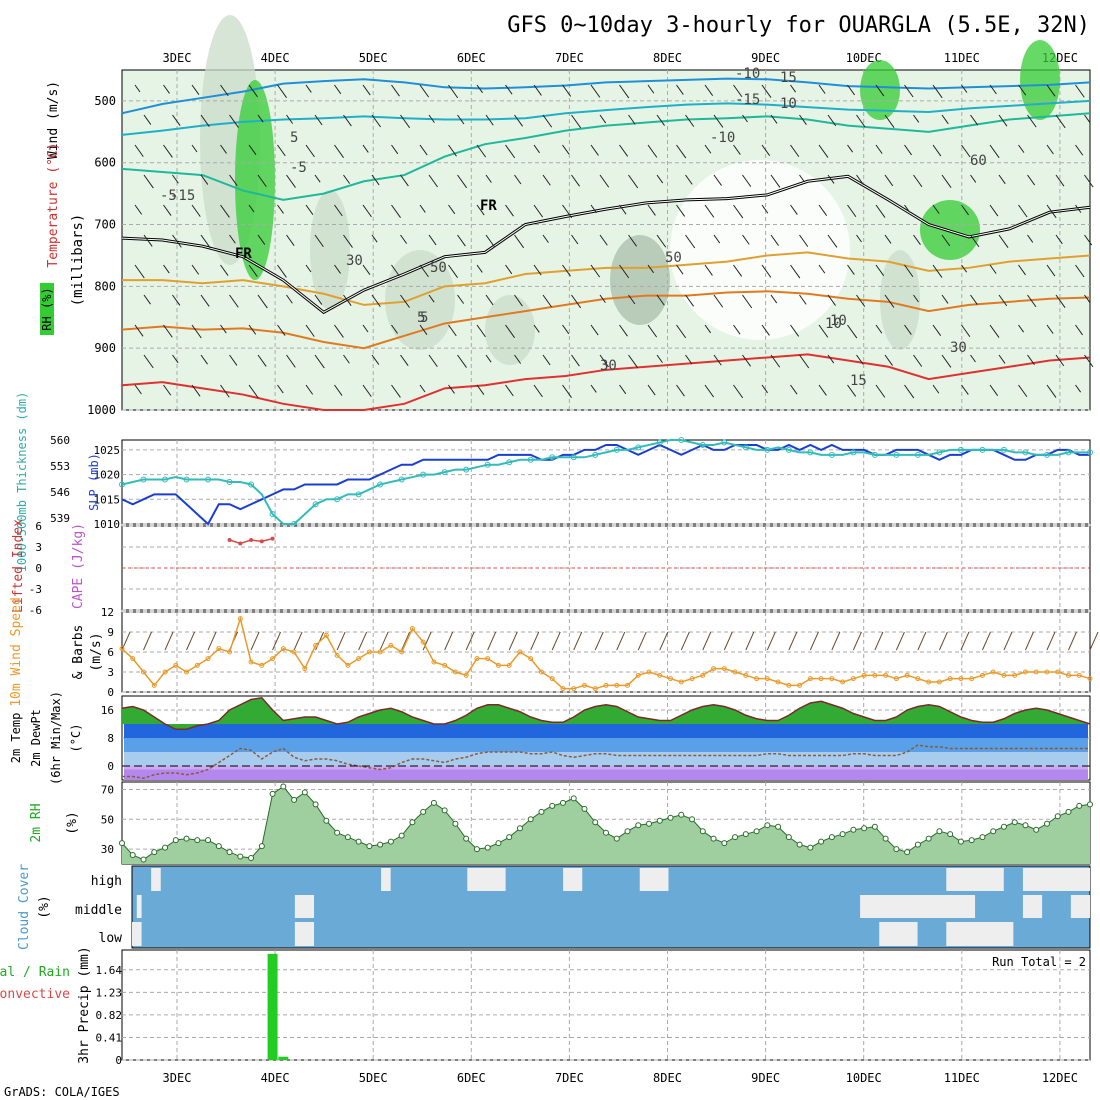 This screenshot has height=1100, width=1100. What do you see at coordinates (177, 58) in the screenshot?
I see `top-date-label: 3DEC` at bounding box center [177, 58].